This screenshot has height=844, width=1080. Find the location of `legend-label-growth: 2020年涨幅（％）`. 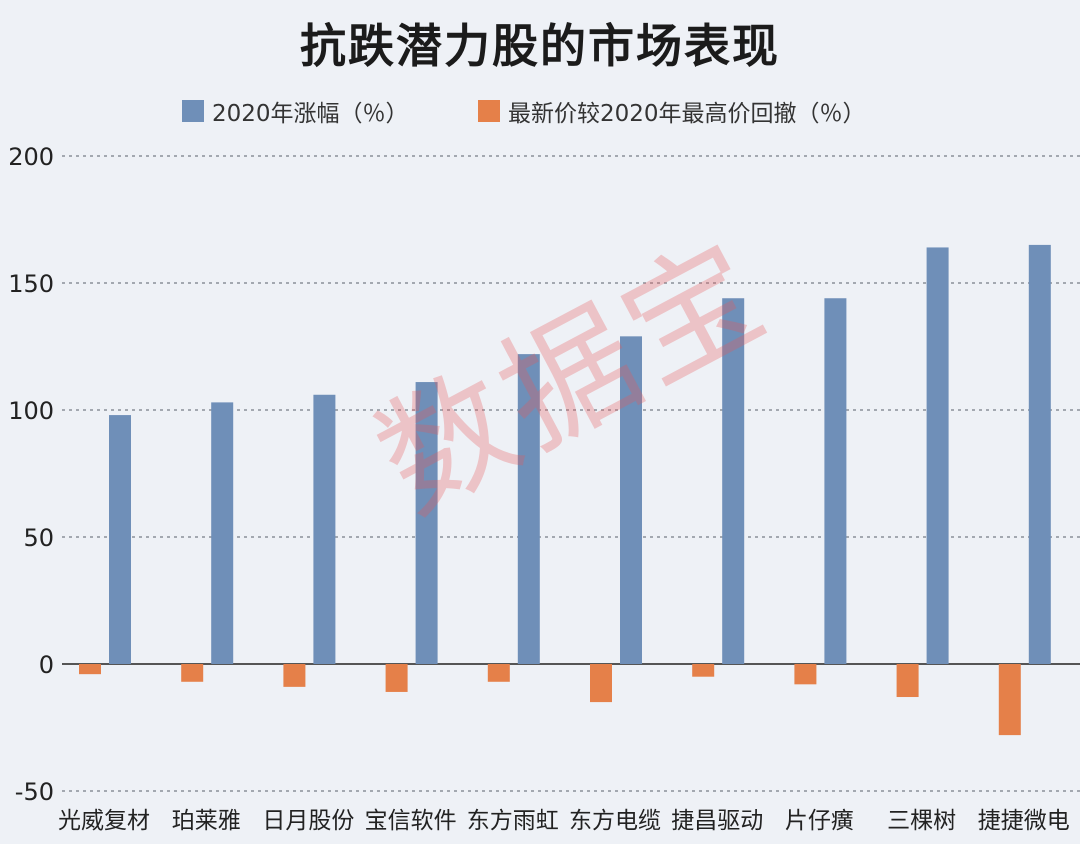

legend-label-growth: 2020年涨幅（％） is located at coordinates (310, 114).